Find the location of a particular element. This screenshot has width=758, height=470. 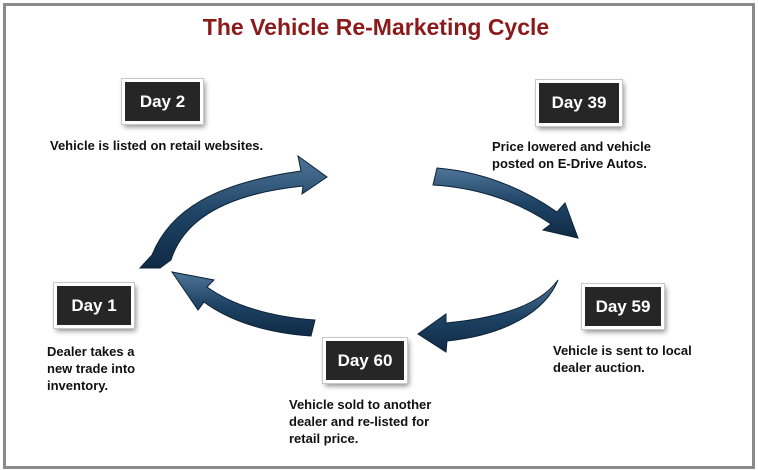

day-2-label: Day 2 is located at coordinates (162, 101).